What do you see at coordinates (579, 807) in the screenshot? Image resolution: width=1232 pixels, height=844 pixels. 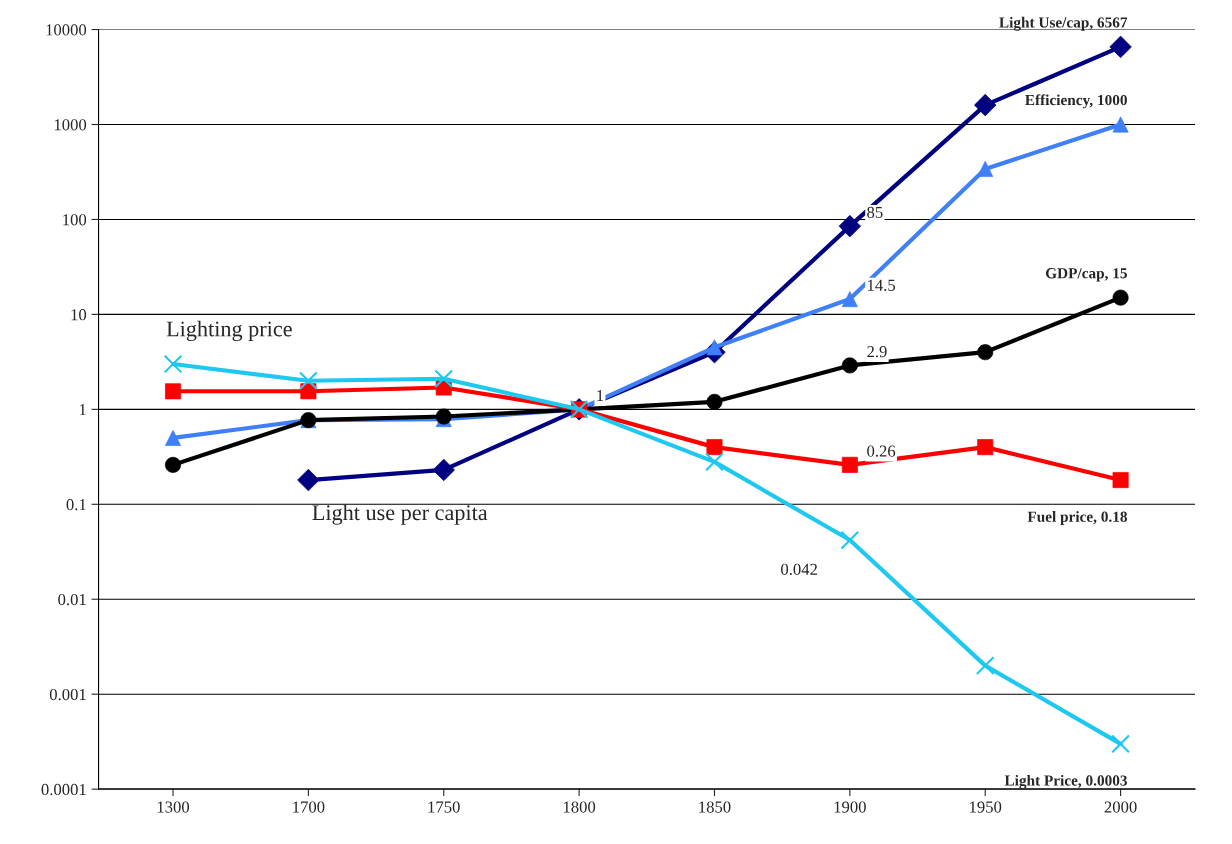 I see `x-tick-label: 1800` at bounding box center [579, 807].